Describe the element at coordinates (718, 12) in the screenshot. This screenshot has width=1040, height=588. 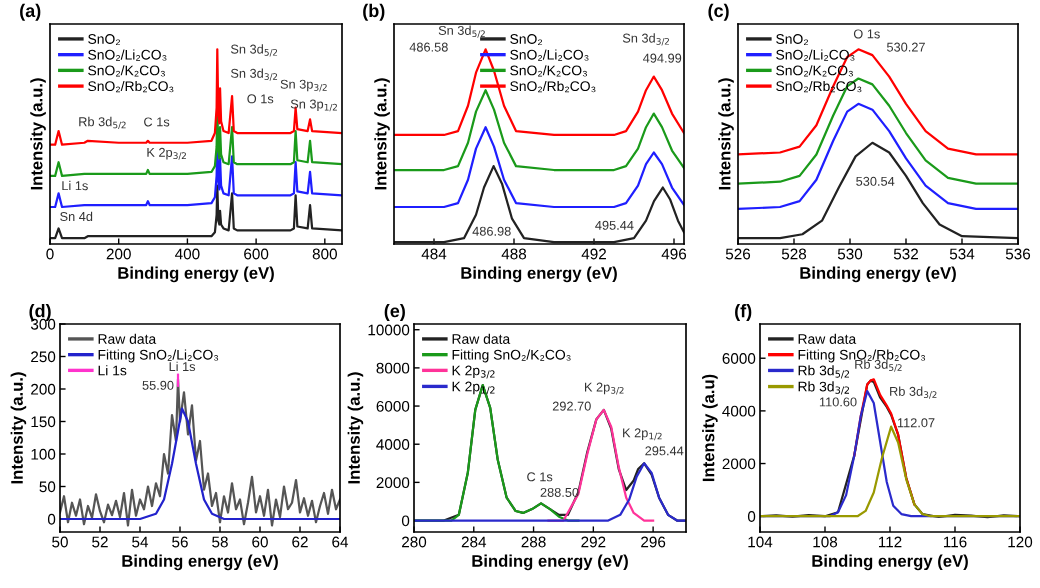
I see `chart-title: (c)` at that location.